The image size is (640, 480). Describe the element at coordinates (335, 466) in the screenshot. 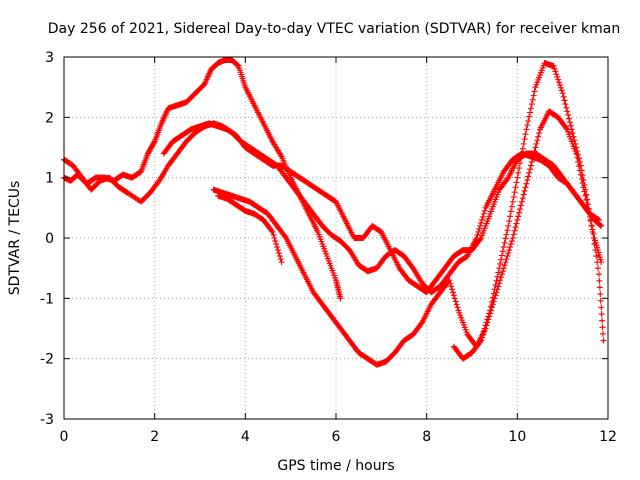

I see `x-axis-label: GPS time / hours` at that location.